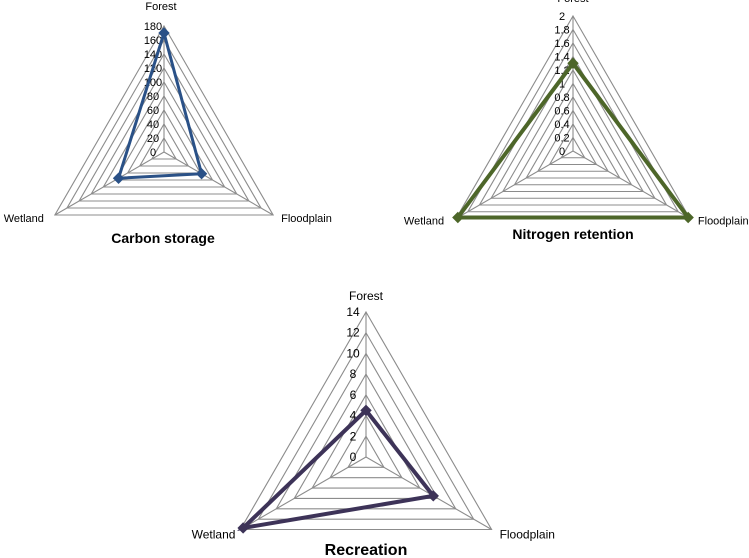 Image resolution: width=749 pixels, height=558 pixels. What do you see at coordinates (353, 333) in the screenshot?
I see `tick-label: 12` at bounding box center [353, 333].